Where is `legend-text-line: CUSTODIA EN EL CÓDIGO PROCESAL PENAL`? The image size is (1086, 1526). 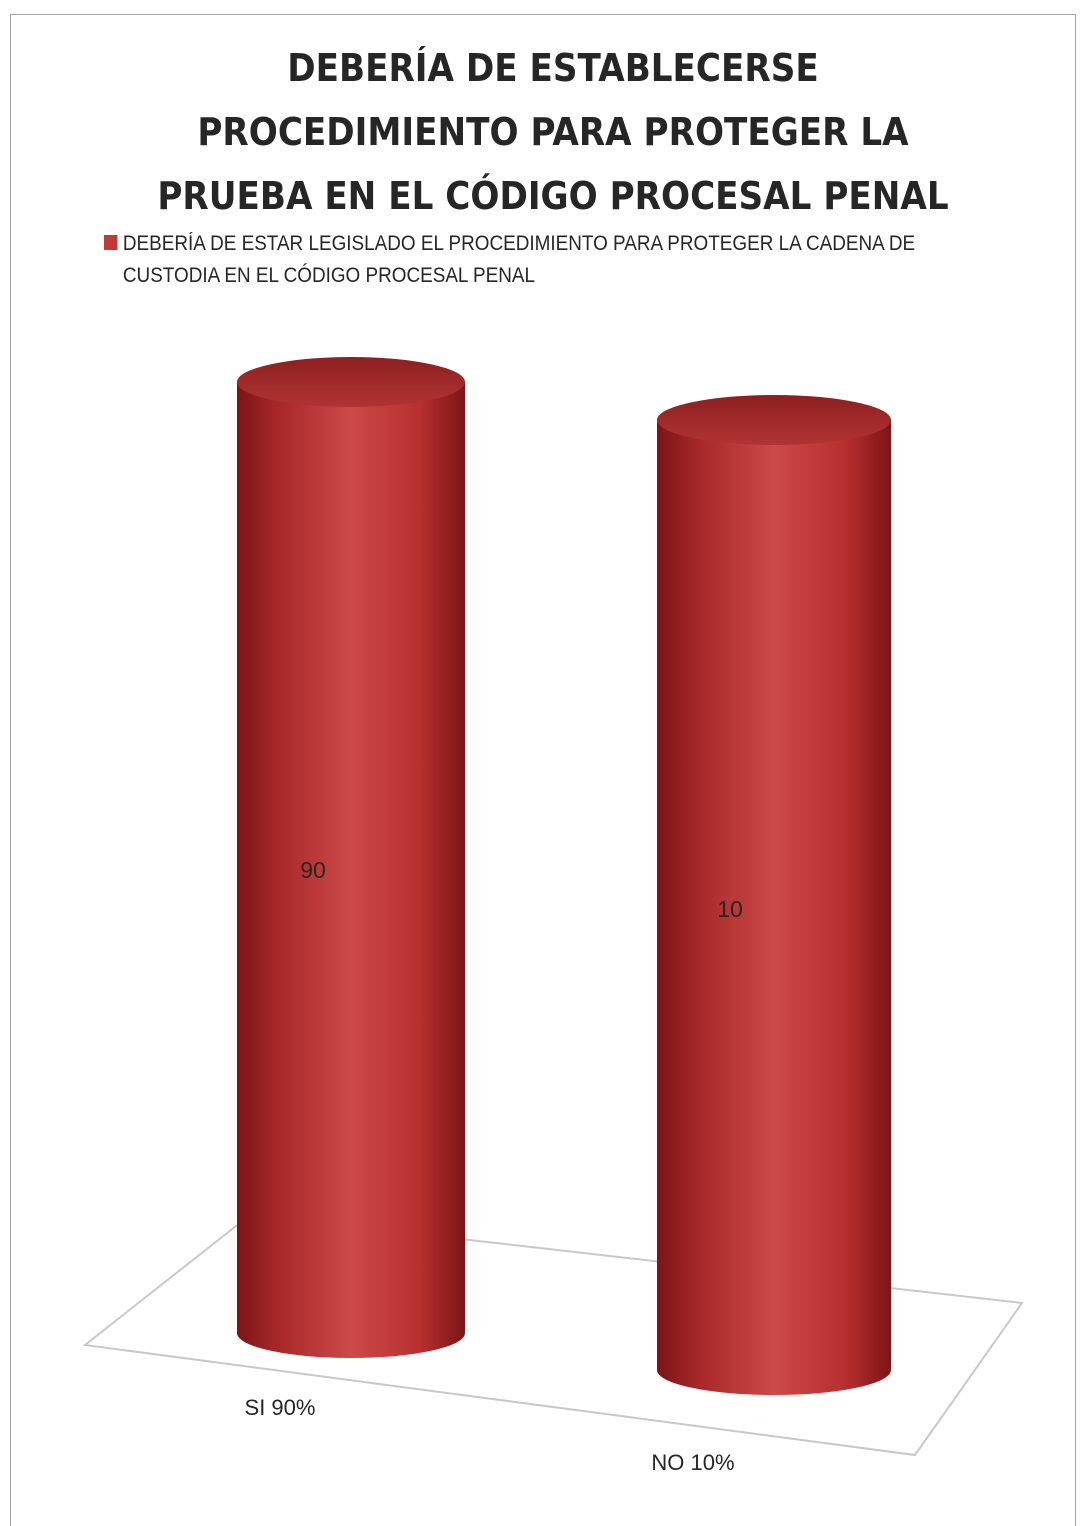 legend-text-line: CUSTODIA EN EL CÓDIGO PROCESAL PENAL is located at coordinates (328, 275).